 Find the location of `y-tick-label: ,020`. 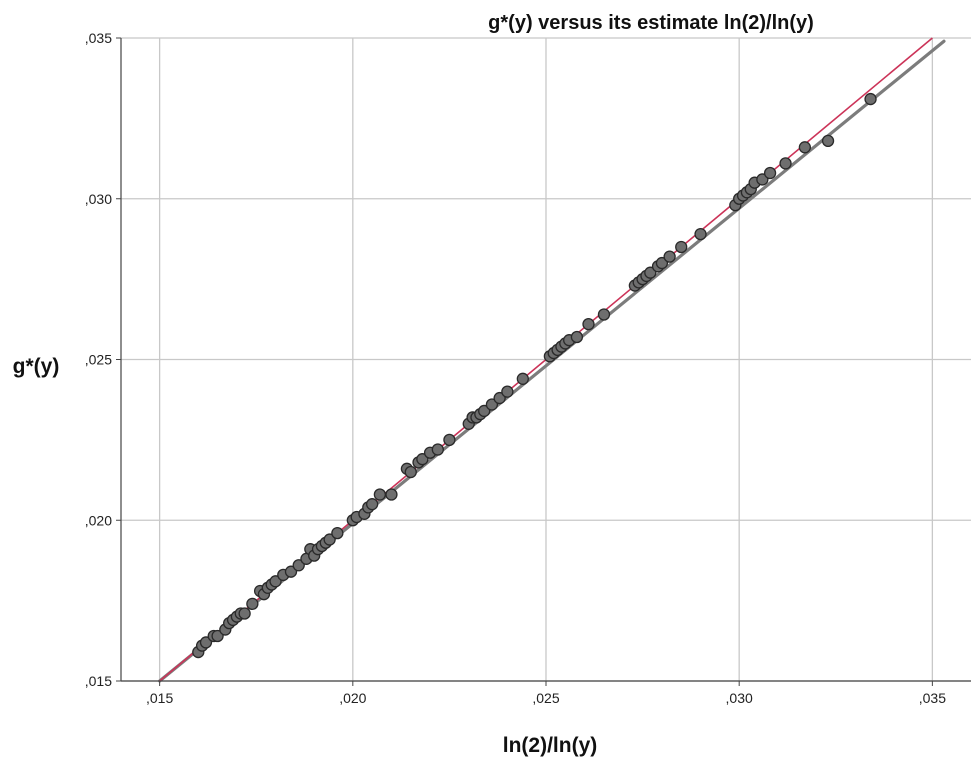

y-tick-label: ,020 is located at coordinates (98, 520).